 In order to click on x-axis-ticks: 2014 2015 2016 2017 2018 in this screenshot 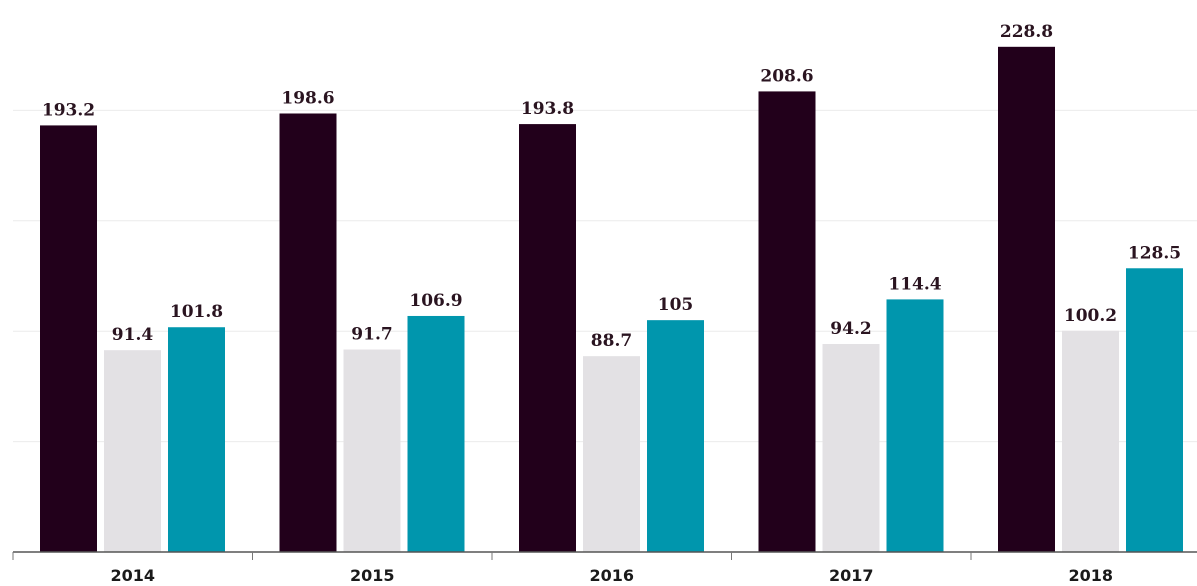, I will do `click(562, 568)`.